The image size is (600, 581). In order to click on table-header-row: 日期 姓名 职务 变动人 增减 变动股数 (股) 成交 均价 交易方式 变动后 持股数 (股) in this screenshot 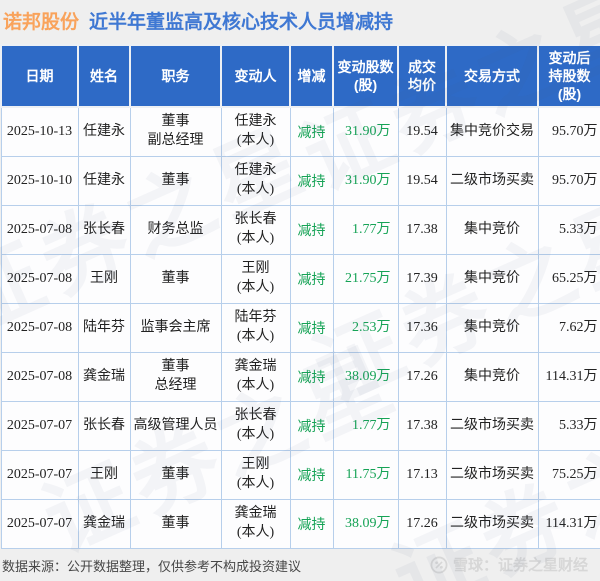, I will do `click(300, 76)`.